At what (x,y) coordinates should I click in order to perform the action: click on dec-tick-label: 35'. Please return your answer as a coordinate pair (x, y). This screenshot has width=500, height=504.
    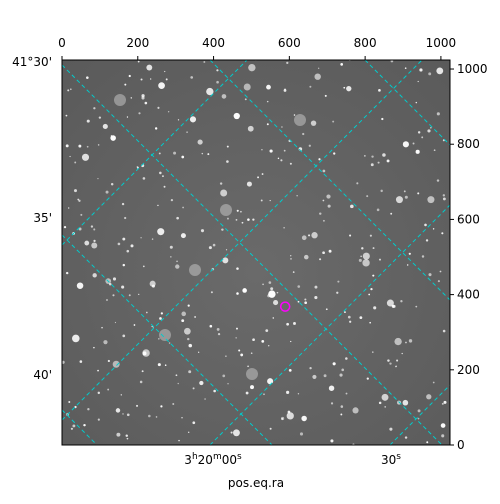
    Looking at the image, I should click on (42, 218).